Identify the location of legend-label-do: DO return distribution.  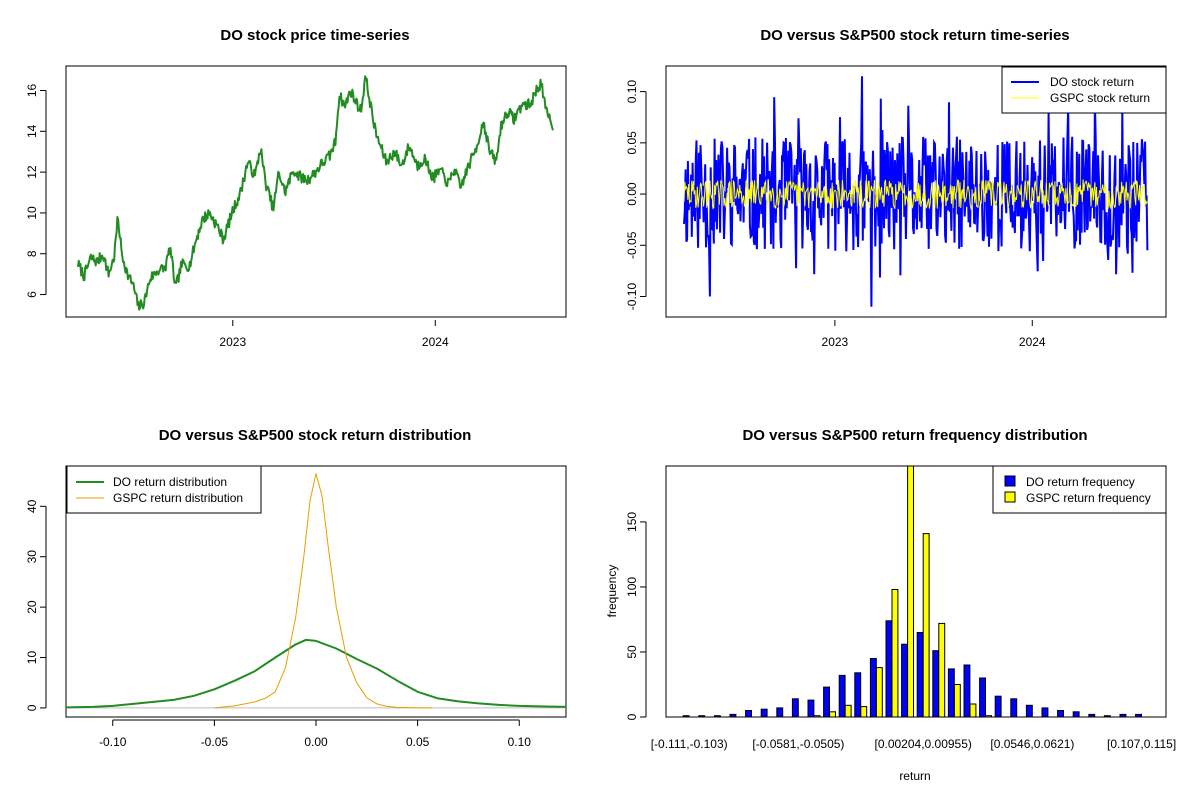
(170, 482).